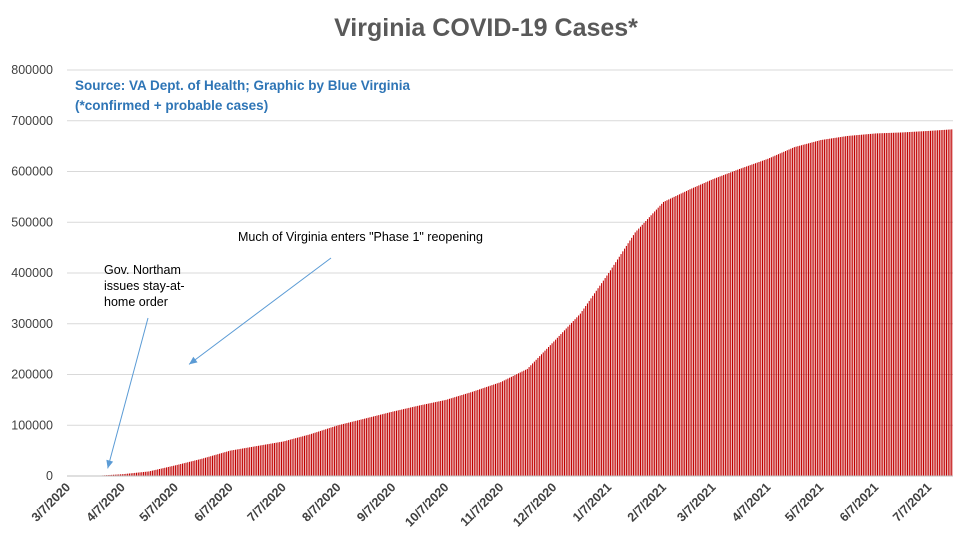 The image size is (964, 544). Describe the element at coordinates (214, 502) in the screenshot. I see `x-tick-label: 6/7/2020` at that location.